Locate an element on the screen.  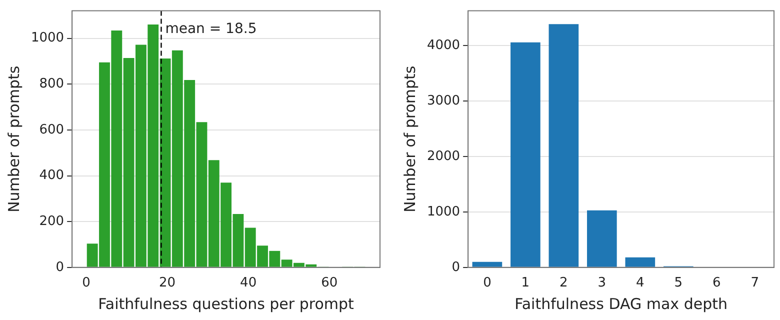
x-tick-label: 5 is located at coordinates (678, 283).